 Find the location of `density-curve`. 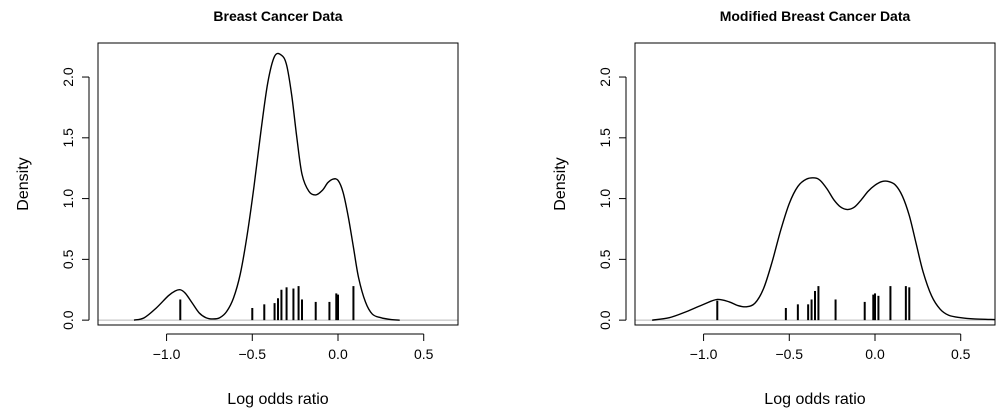

density-curve is located at coordinates (824, 249).